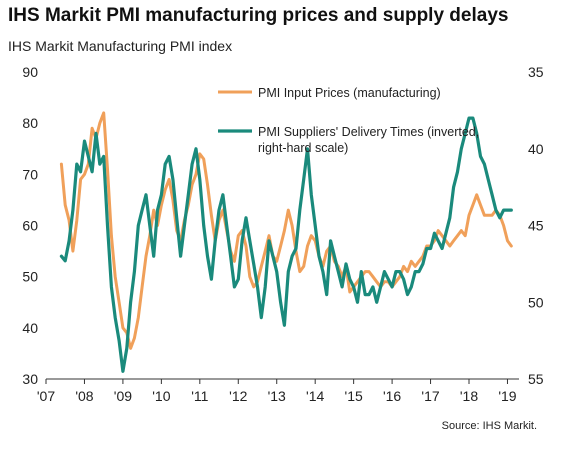 The image size is (563, 450). What do you see at coordinates (354, 396) in the screenshot?
I see `x-tick-label: '15` at bounding box center [354, 396].